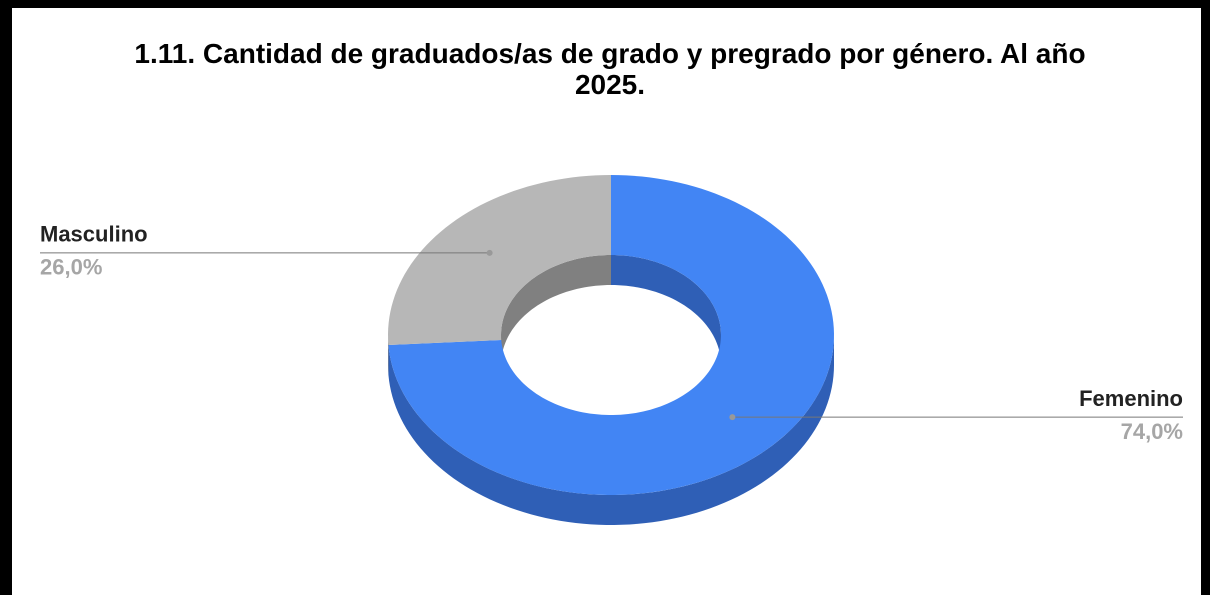 This screenshot has height=595, width=1210. Describe the element at coordinates (1131, 398) in the screenshot. I see `slice-label: Femenino` at that location.